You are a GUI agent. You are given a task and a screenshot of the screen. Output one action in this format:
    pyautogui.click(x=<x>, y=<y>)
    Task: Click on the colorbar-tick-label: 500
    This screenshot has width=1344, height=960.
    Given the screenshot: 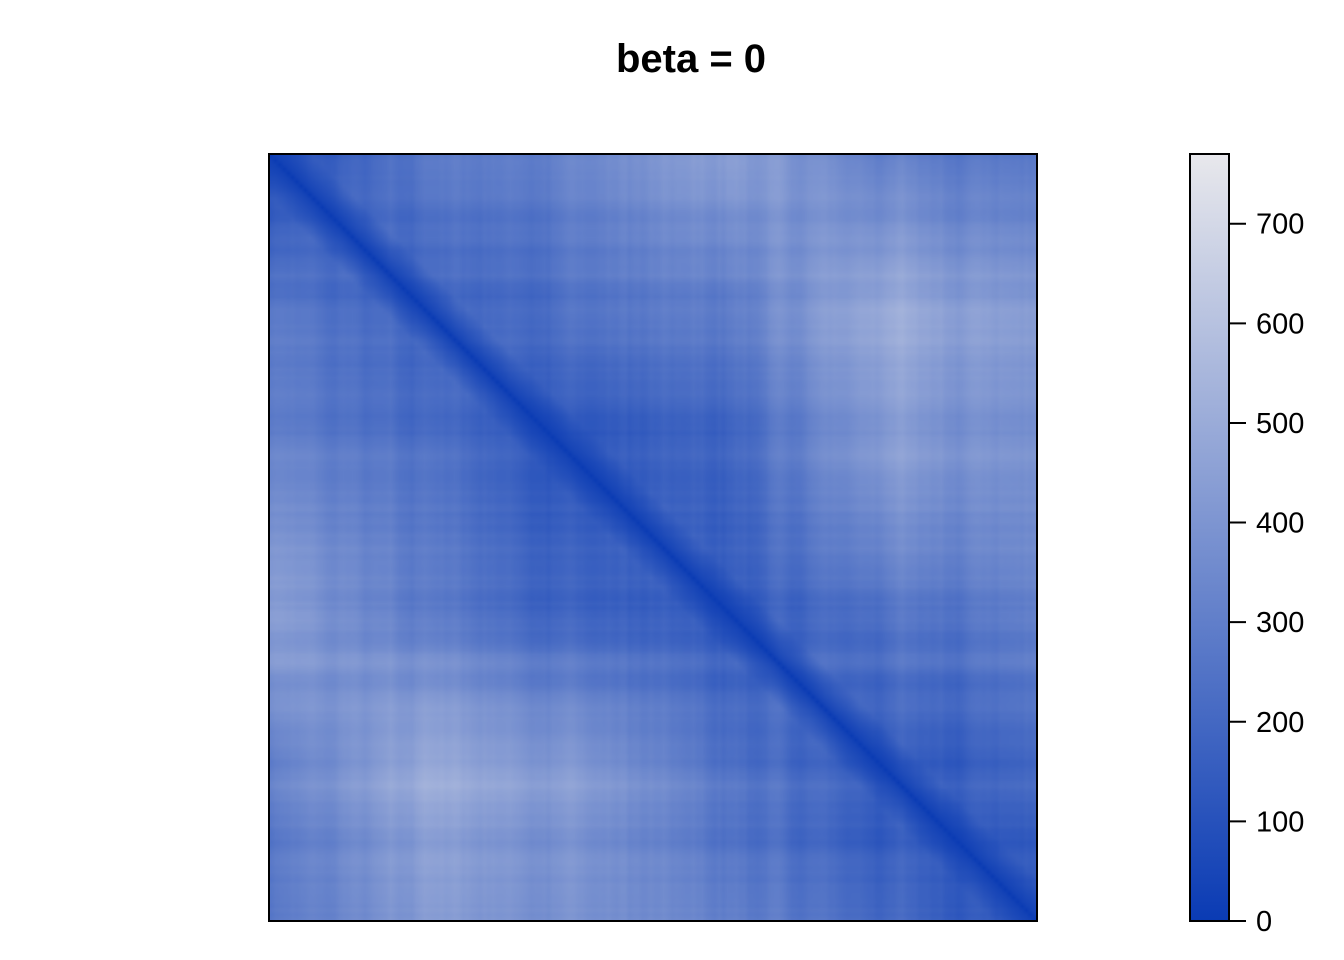 What is the action you would take?
    pyautogui.click(x=1280, y=424)
    